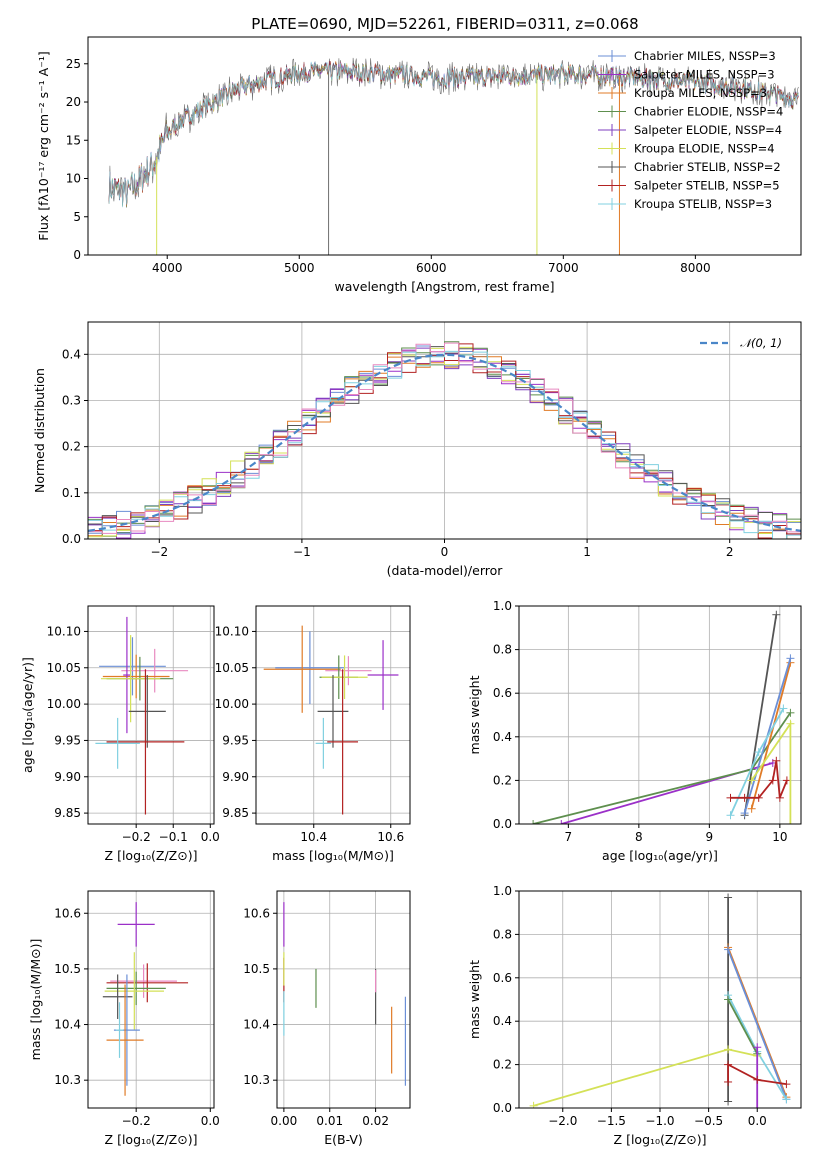  What do you see at coordinates (502, 891) in the screenshot?
I see `y-tick-label: 1.0` at bounding box center [502, 891].